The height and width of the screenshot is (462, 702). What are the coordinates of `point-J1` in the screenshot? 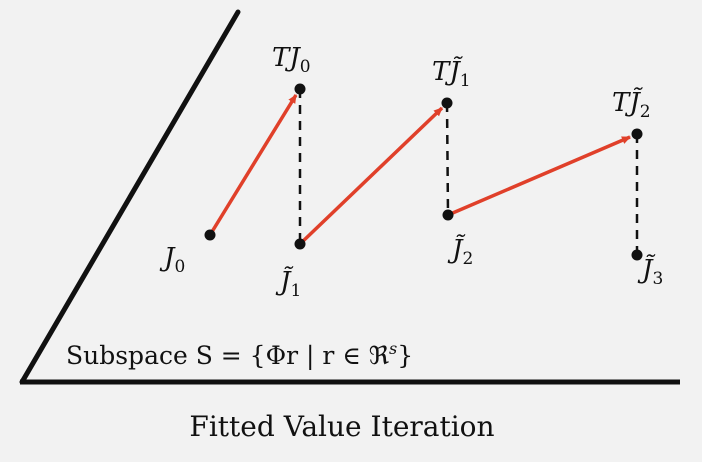 It's located at (300, 244).